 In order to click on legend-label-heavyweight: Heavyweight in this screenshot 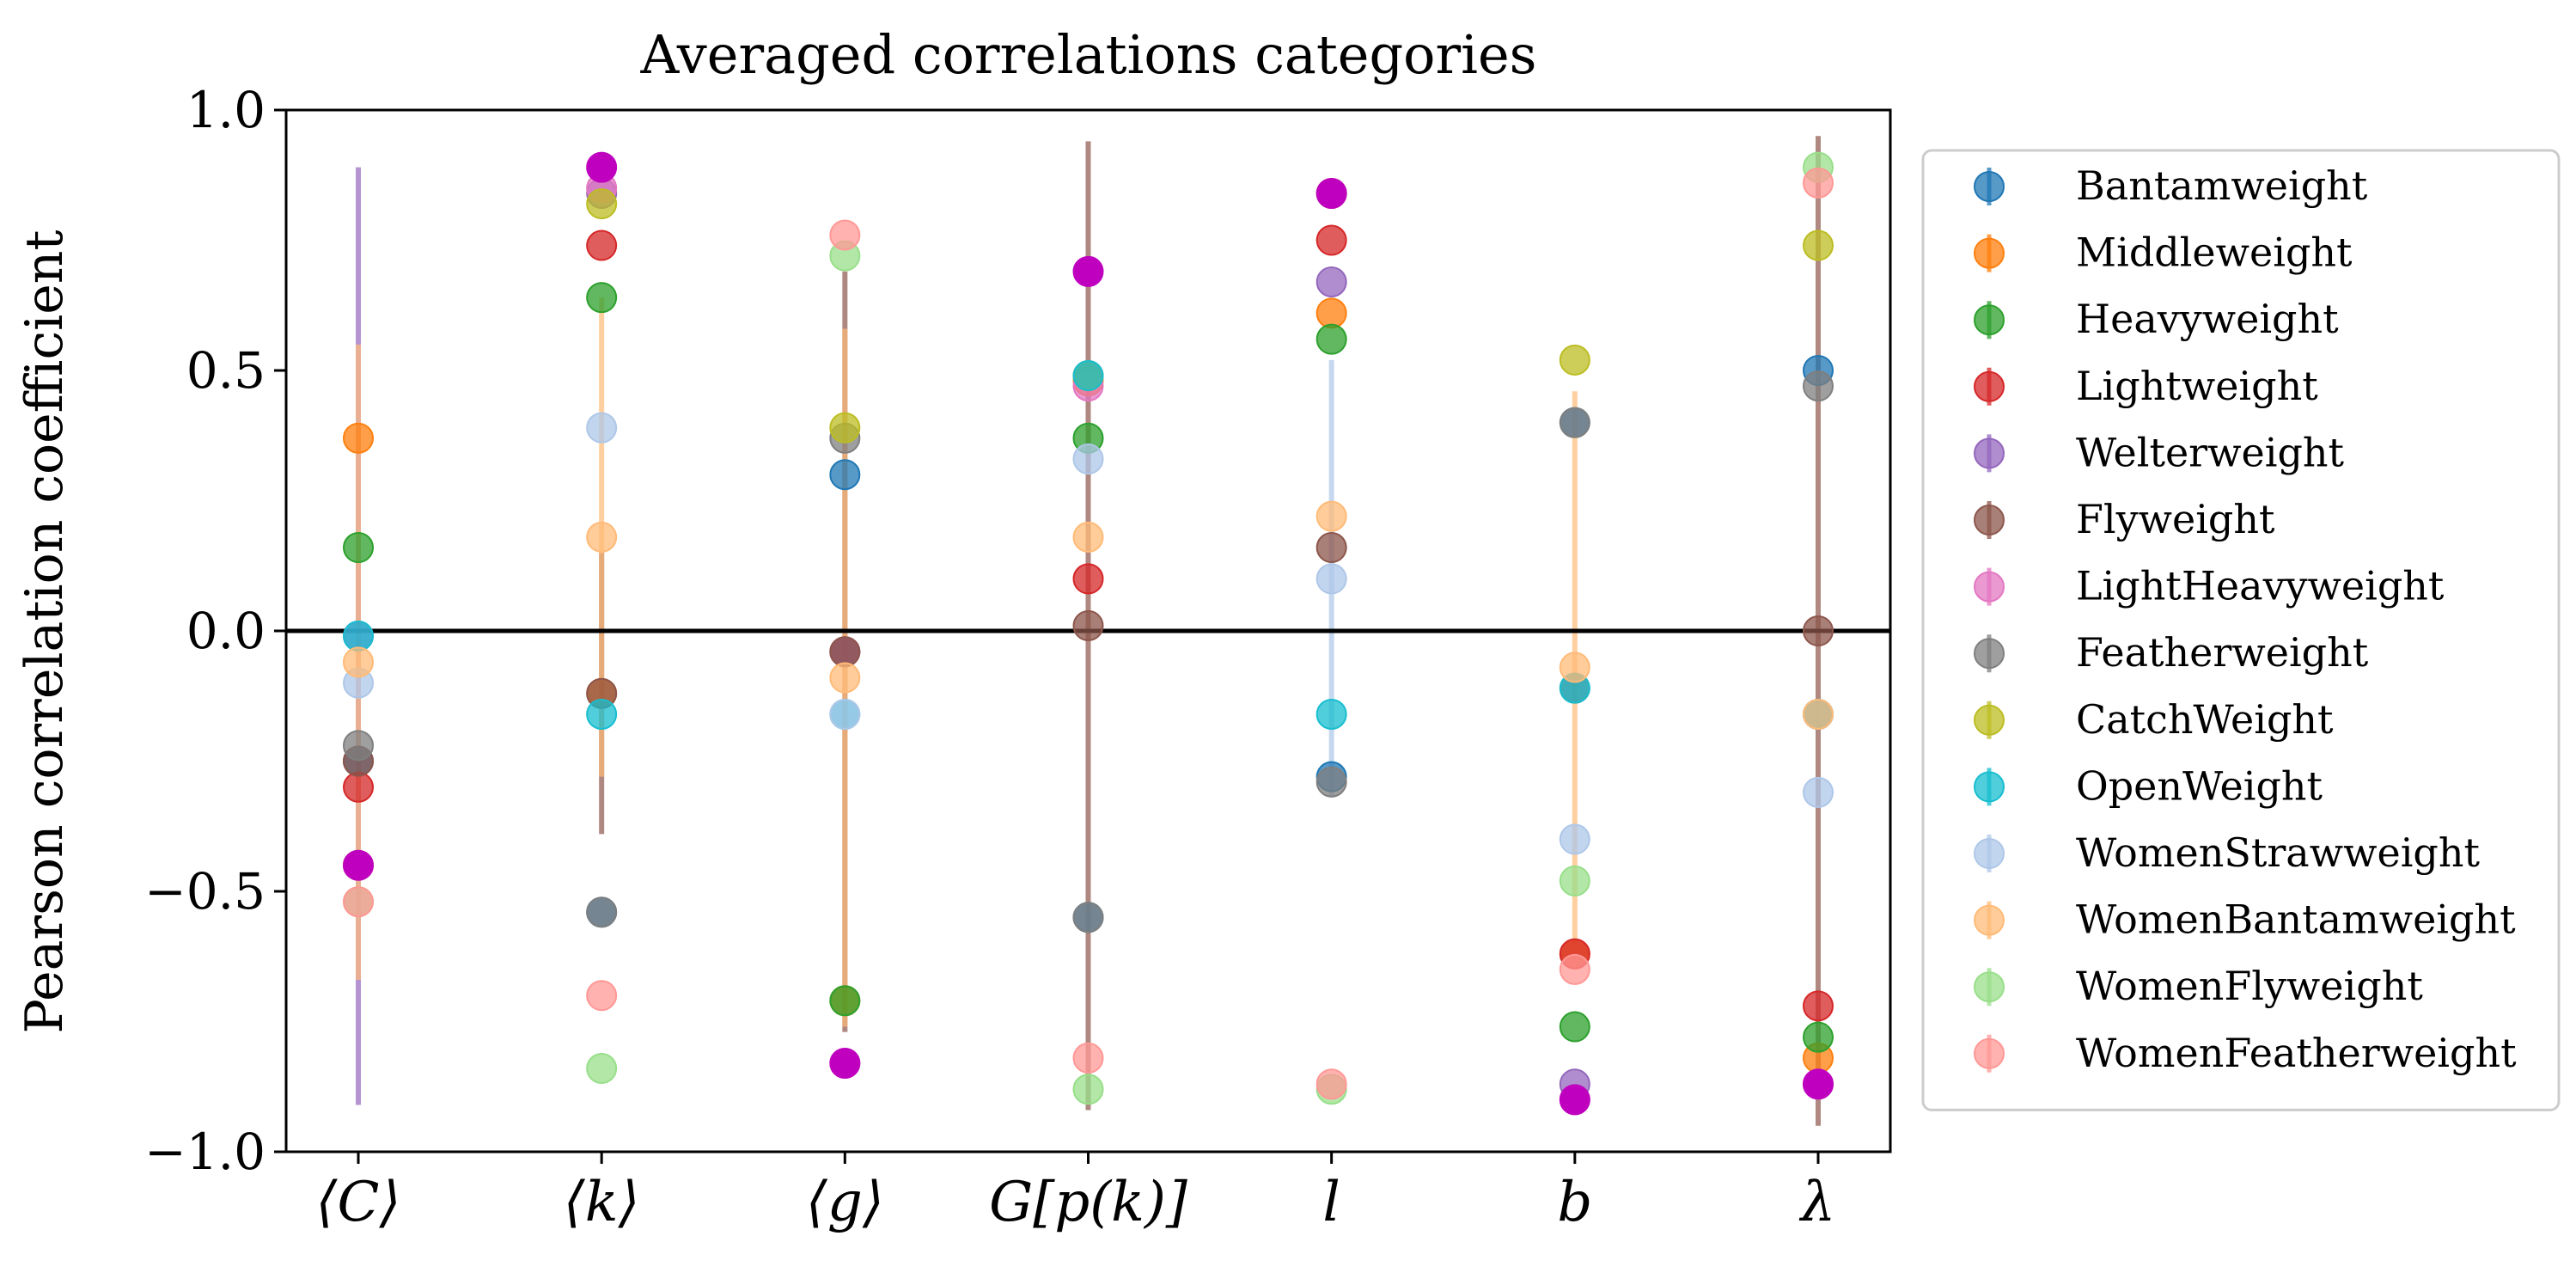, I will do `click(2207, 319)`.